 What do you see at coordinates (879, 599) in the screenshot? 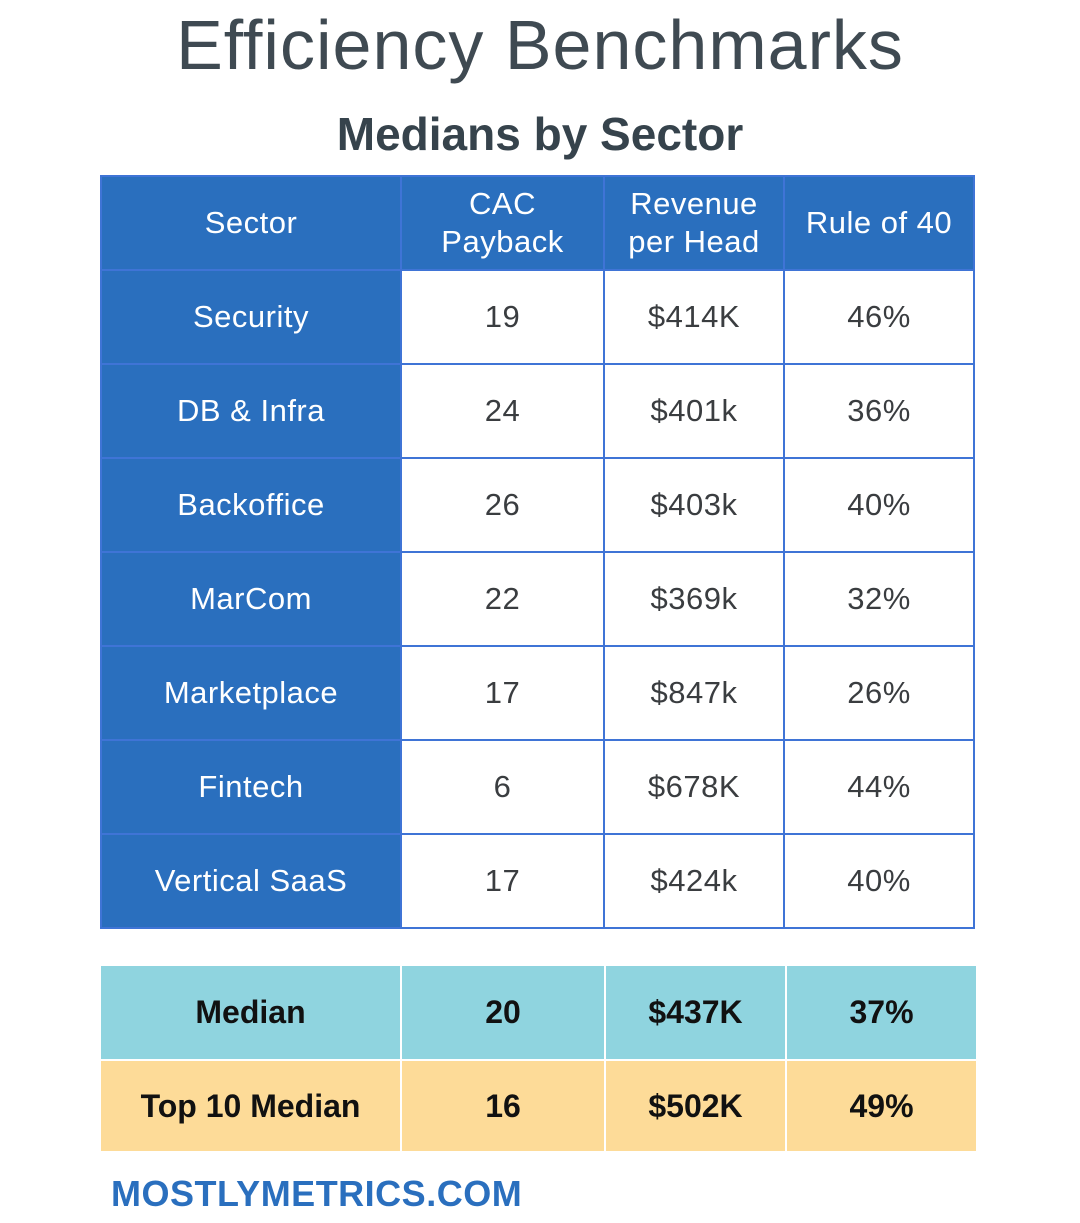
I see `cell-rule-of-40: 32%` at bounding box center [879, 599].